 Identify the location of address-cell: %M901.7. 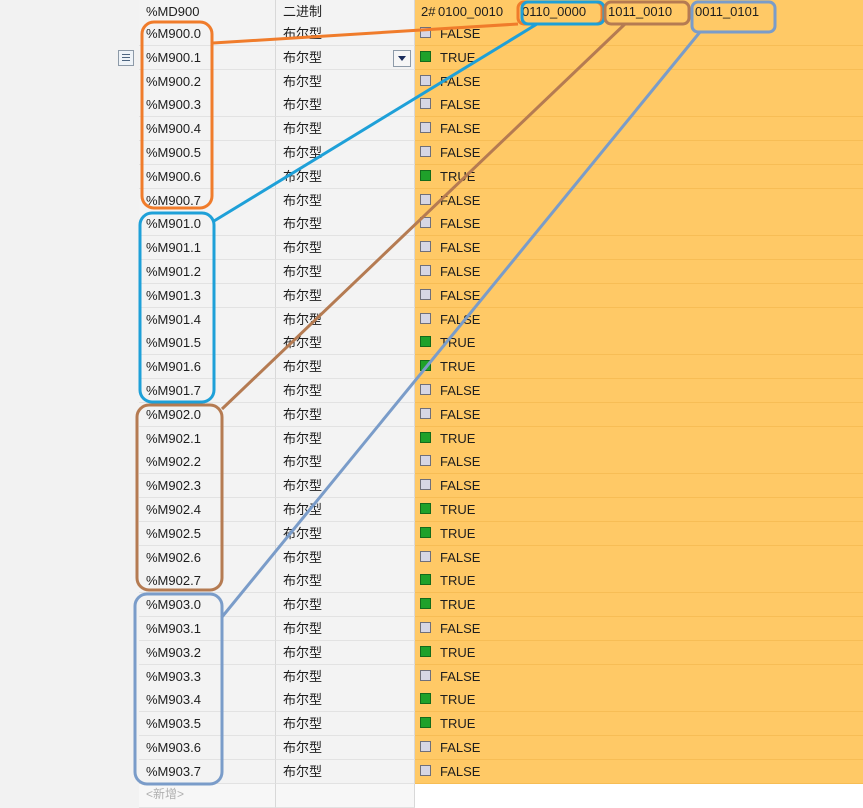
(207, 391).